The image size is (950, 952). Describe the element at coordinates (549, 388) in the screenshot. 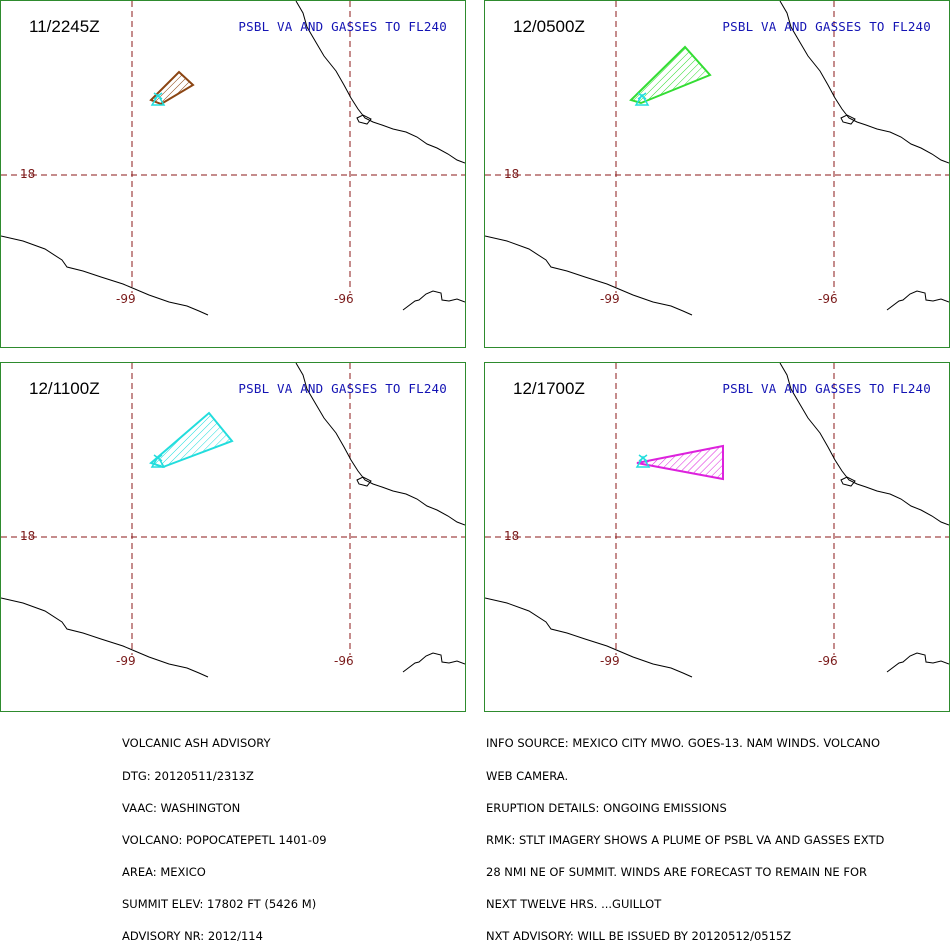

I see `panel-time: 12/1700Z` at that location.